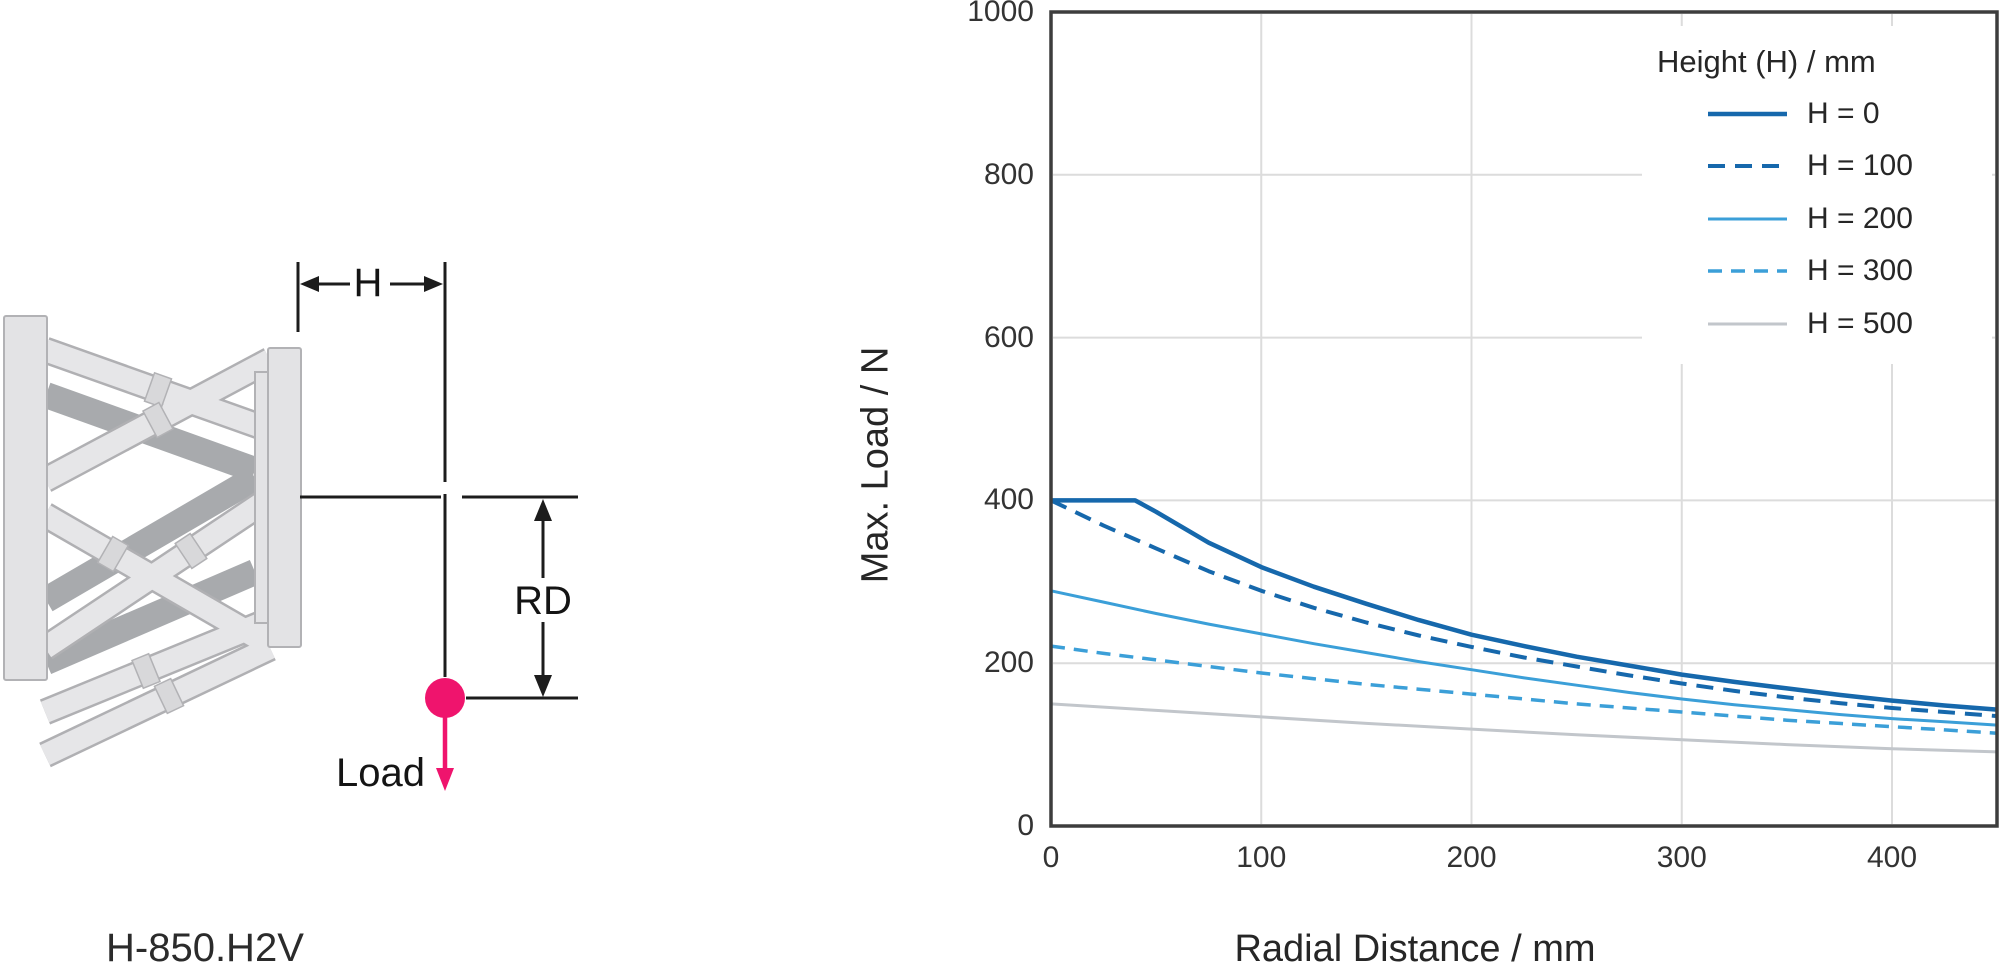 This screenshot has width=2000, height=970. What do you see at coordinates (1843, 113) in the screenshot?
I see `legend-item-label: H = 0` at bounding box center [1843, 113].